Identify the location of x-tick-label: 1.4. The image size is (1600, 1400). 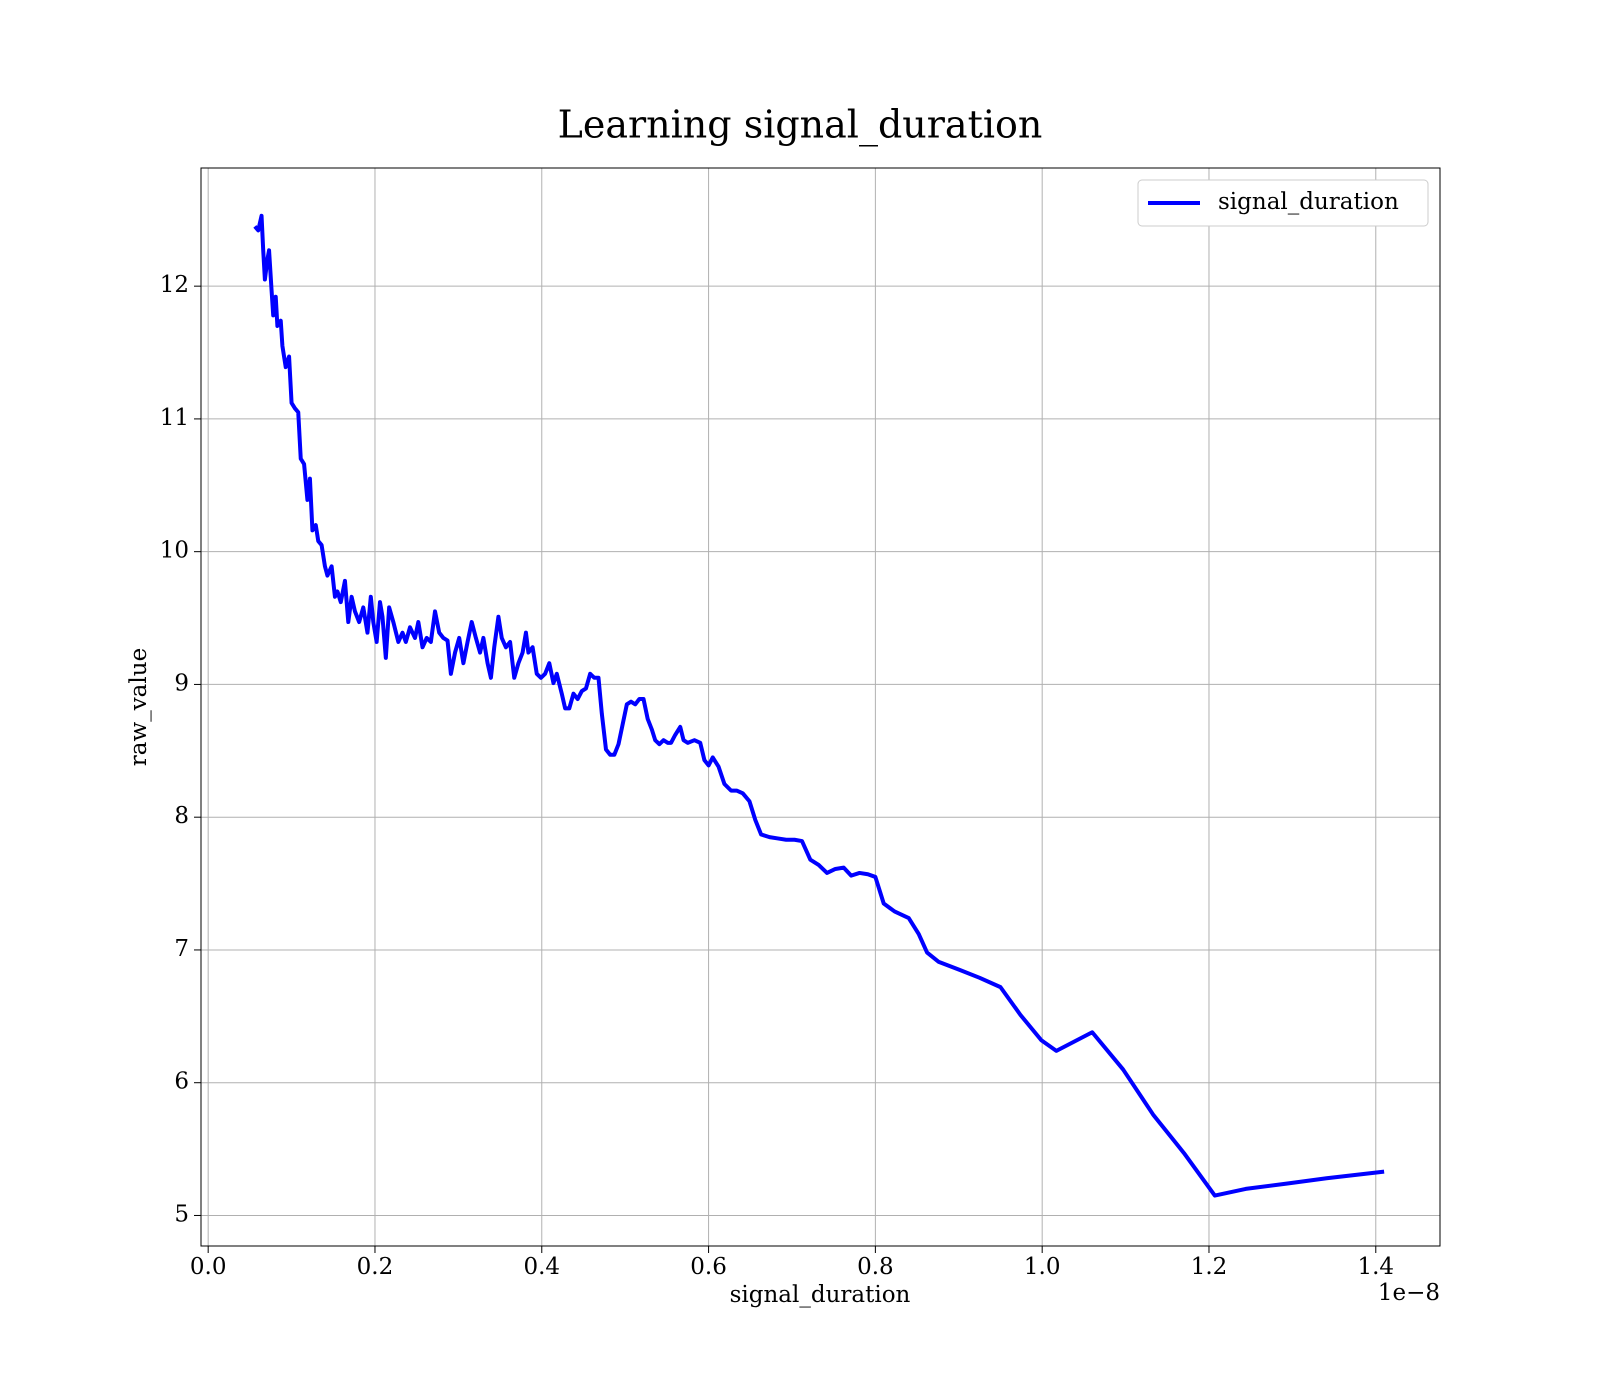
(1375, 1267).